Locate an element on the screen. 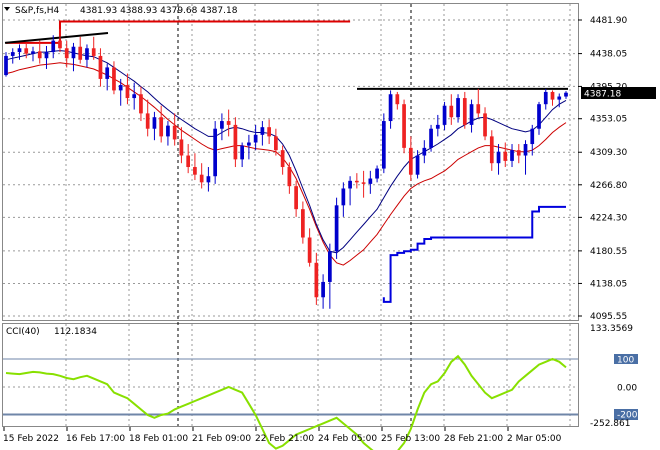  price-tick-label: 4438.05 is located at coordinates (608, 55).